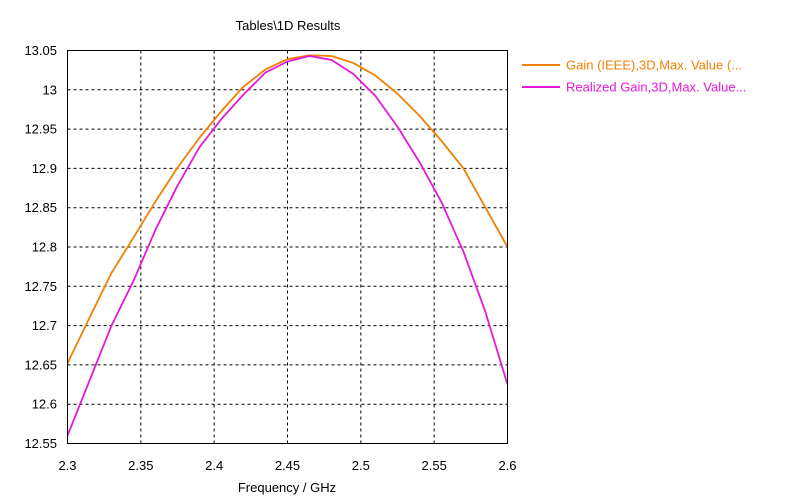 The height and width of the screenshot is (500, 800). What do you see at coordinates (361, 465) in the screenshot?
I see `x-tick-label: 2.5` at bounding box center [361, 465].